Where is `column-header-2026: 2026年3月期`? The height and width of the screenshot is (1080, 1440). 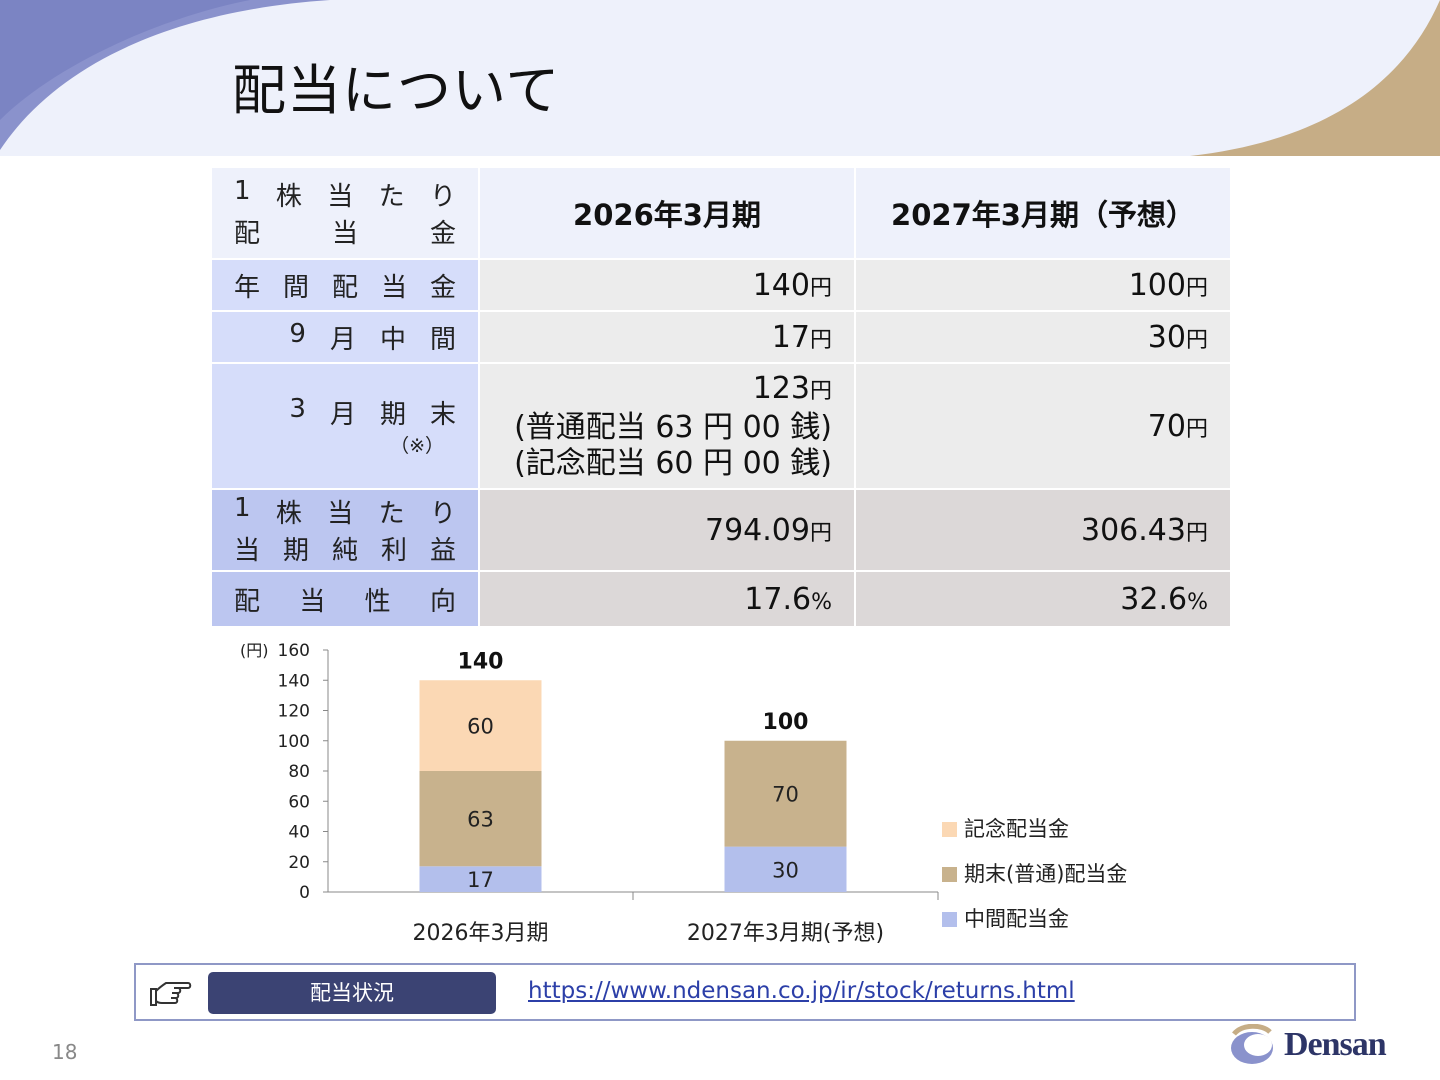
column-header-2026: 2026年3月期 is located at coordinates (667, 213).